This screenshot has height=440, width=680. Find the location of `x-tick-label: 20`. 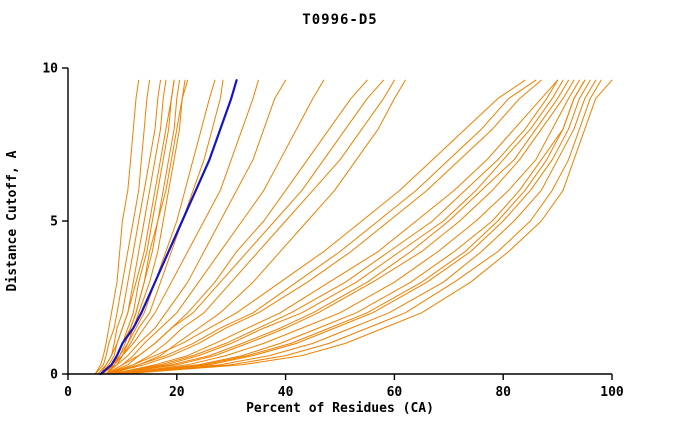

x-tick-label: 20 is located at coordinates (177, 392).